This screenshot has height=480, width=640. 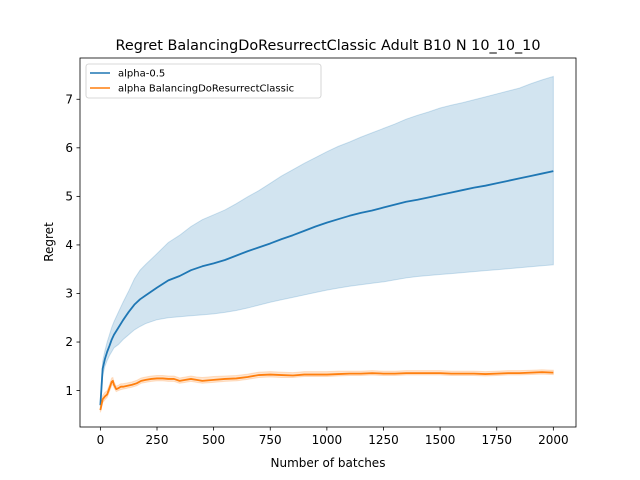 I want to click on legend-label-alpha-balancing: alpha BalancingDoResurrectClassic, so click(x=206, y=89).